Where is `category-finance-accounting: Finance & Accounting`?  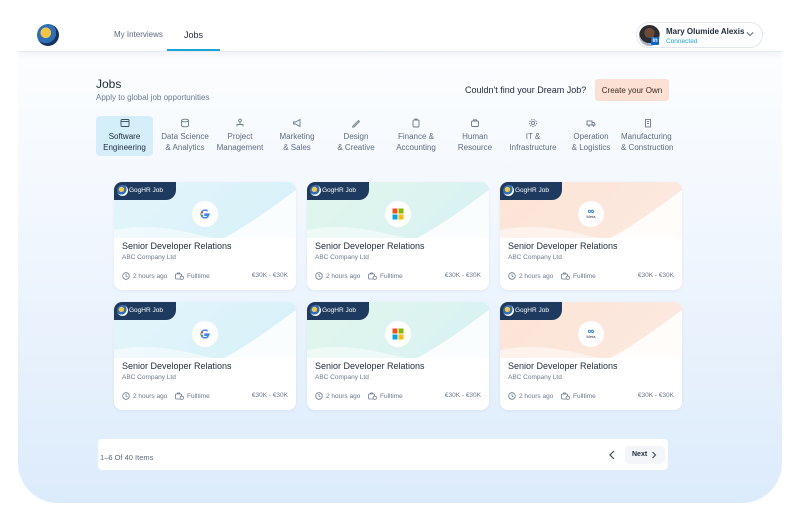
category-finance-accounting: Finance & Accounting is located at coordinates (416, 136).